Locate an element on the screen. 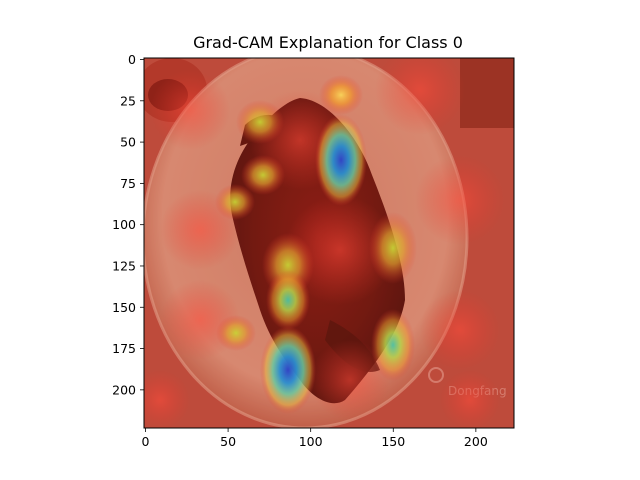 The image size is (640, 480). y-axis: 0 25 50 75 100 125 150 175 200 is located at coordinates (128, 224).